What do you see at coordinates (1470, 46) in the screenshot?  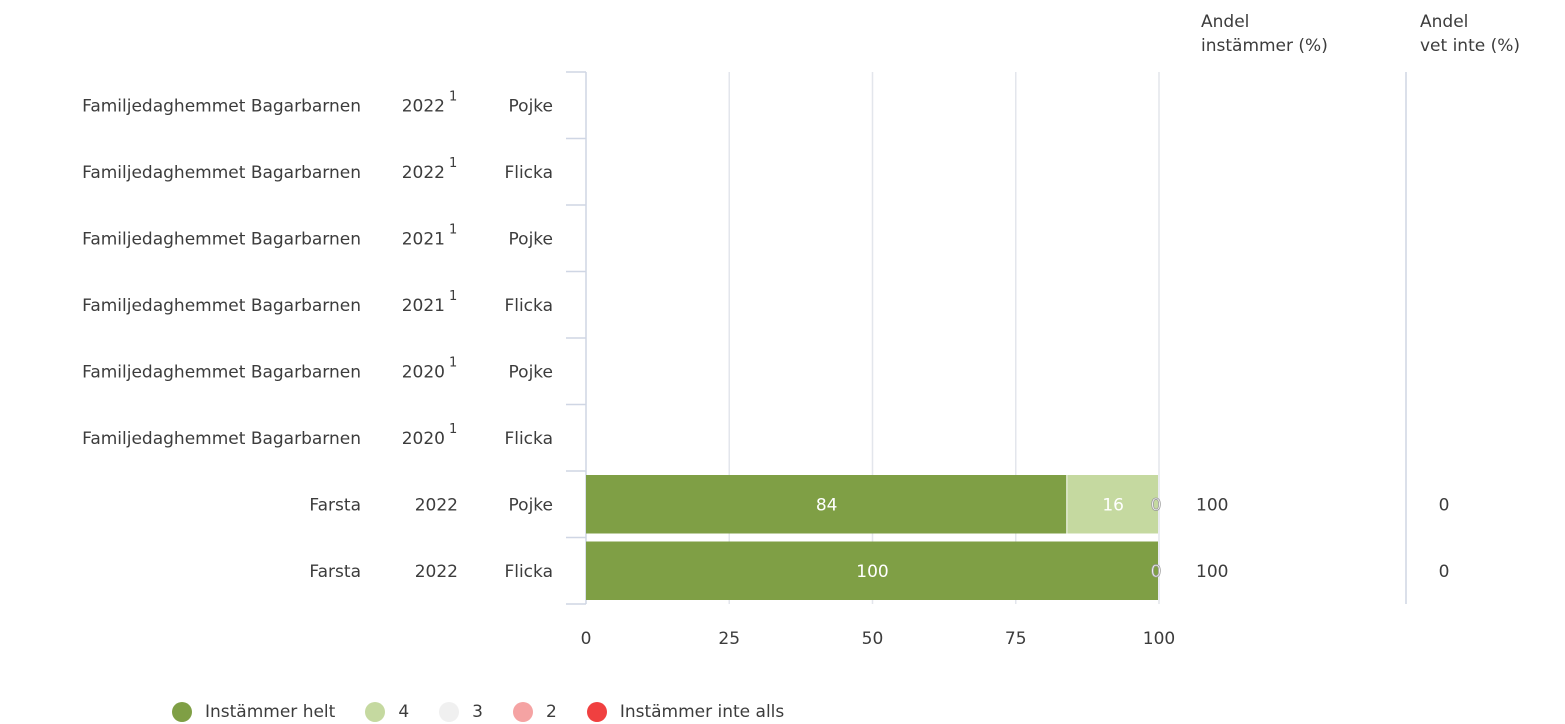 I see `header-share-dont-know-line2: vet inte (%)` at bounding box center [1470, 46].